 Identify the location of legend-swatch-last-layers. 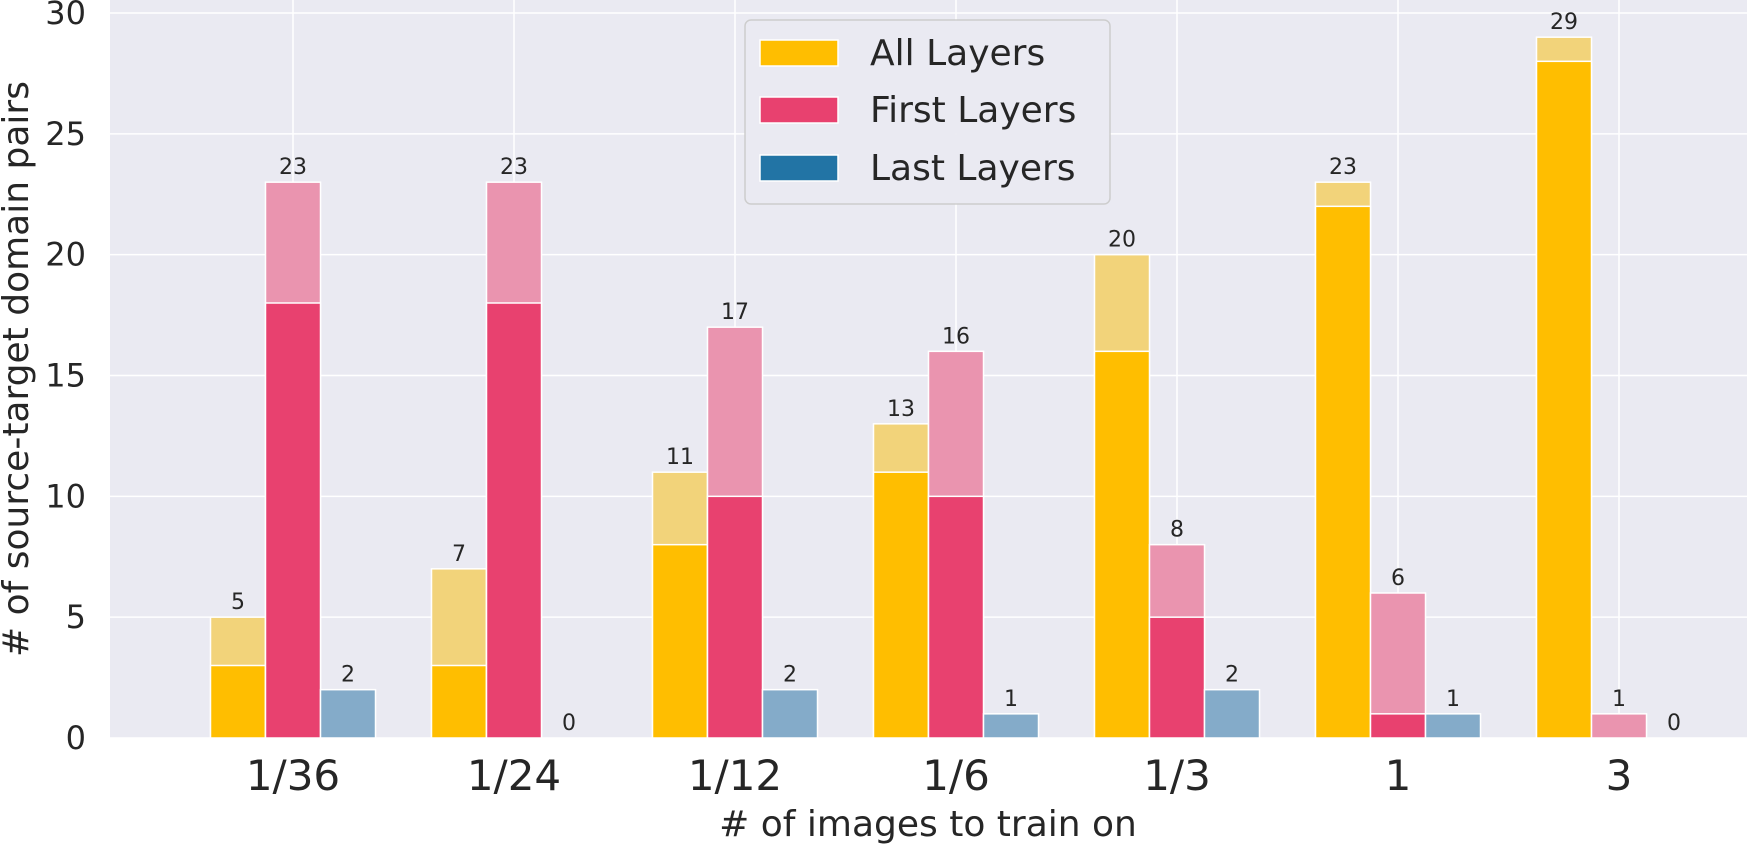
(799, 168).